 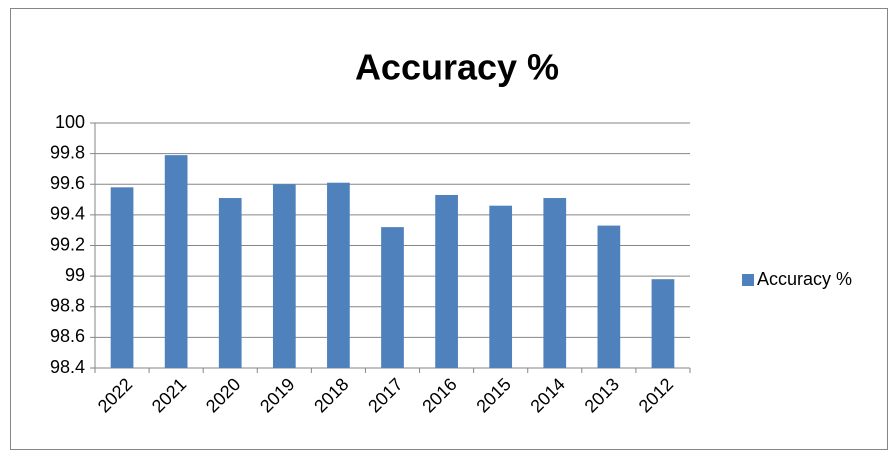 I want to click on y-tick-label: 100, so click(x=70, y=122).